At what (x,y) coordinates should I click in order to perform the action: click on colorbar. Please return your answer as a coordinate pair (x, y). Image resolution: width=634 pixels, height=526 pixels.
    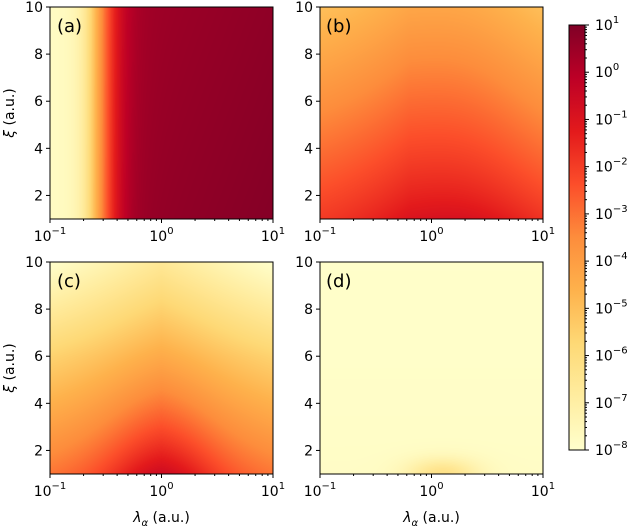
    Looking at the image, I should click on (577, 237).